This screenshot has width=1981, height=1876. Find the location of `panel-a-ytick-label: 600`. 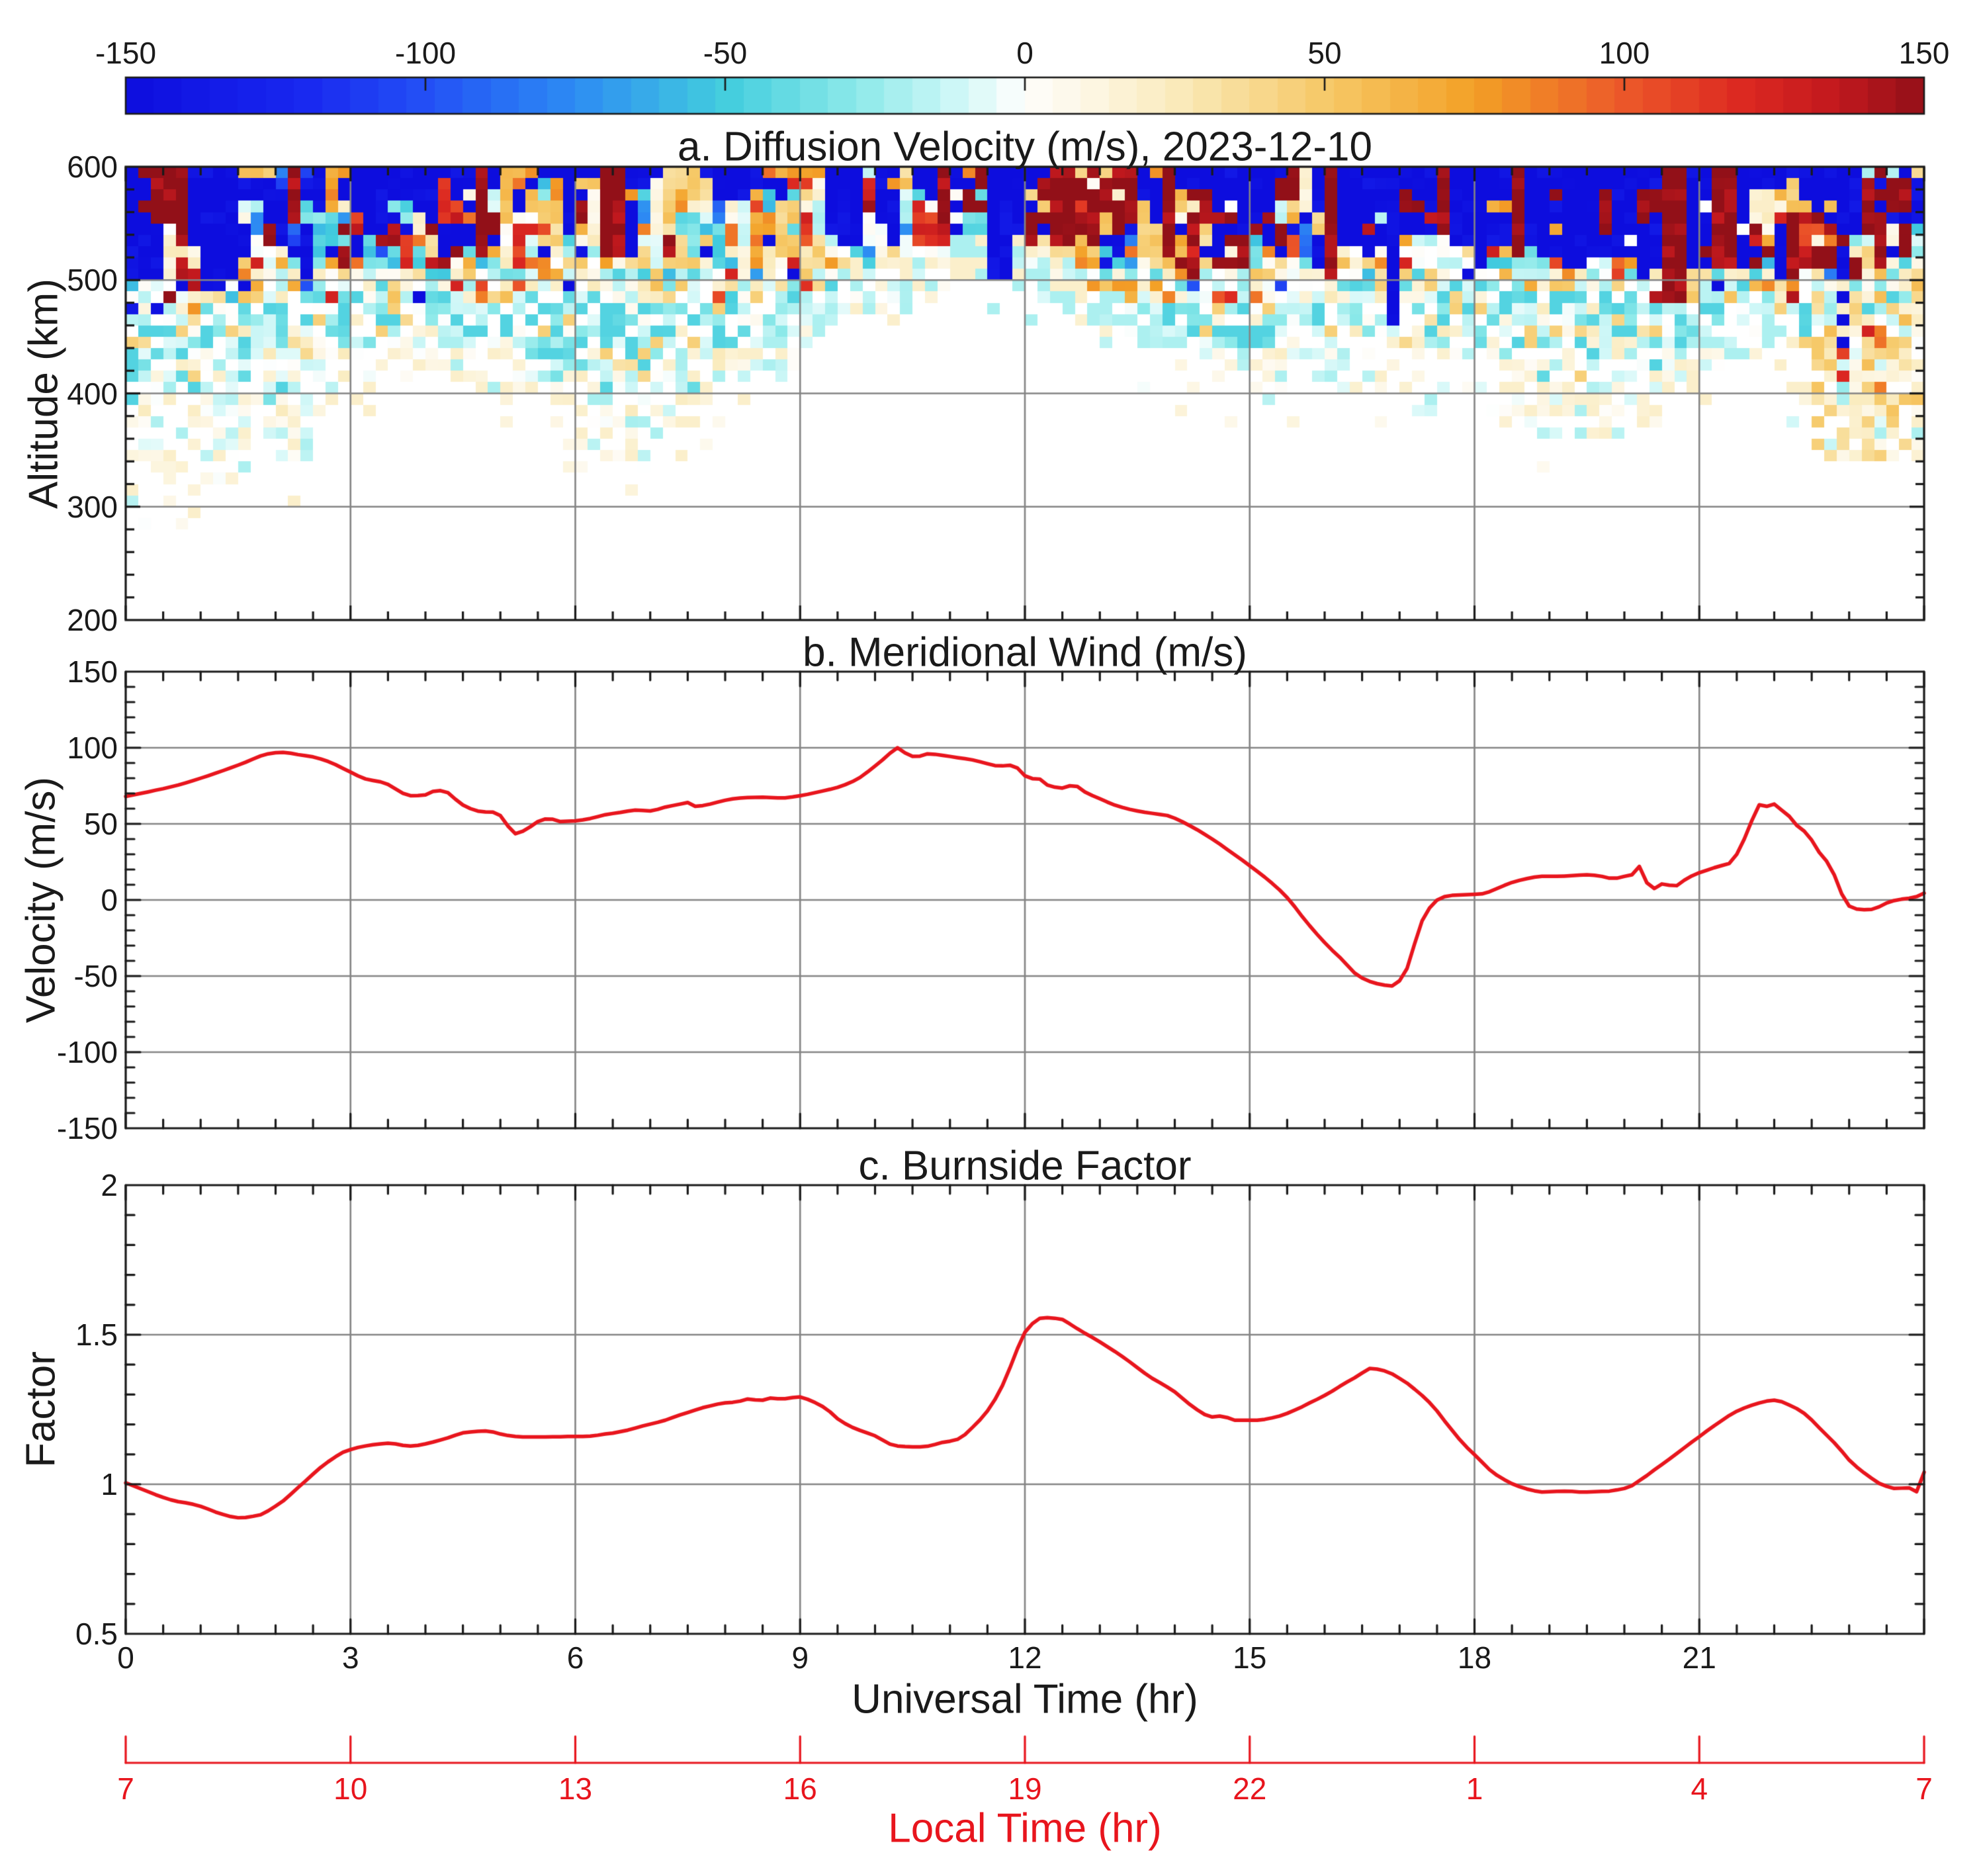

panel-a-ytick-label: 600 is located at coordinates (92, 167).